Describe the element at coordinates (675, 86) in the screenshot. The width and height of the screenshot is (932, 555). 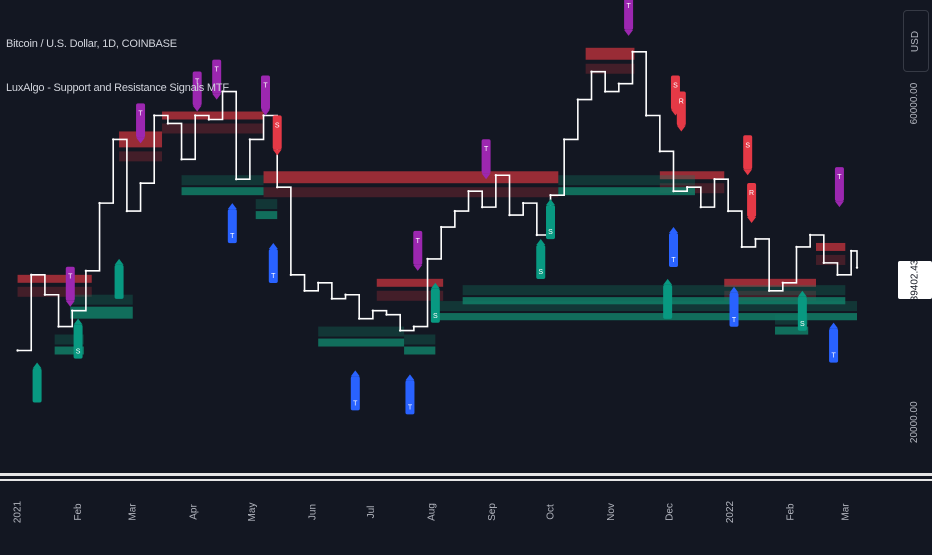
I see `signal-text: S` at that location.